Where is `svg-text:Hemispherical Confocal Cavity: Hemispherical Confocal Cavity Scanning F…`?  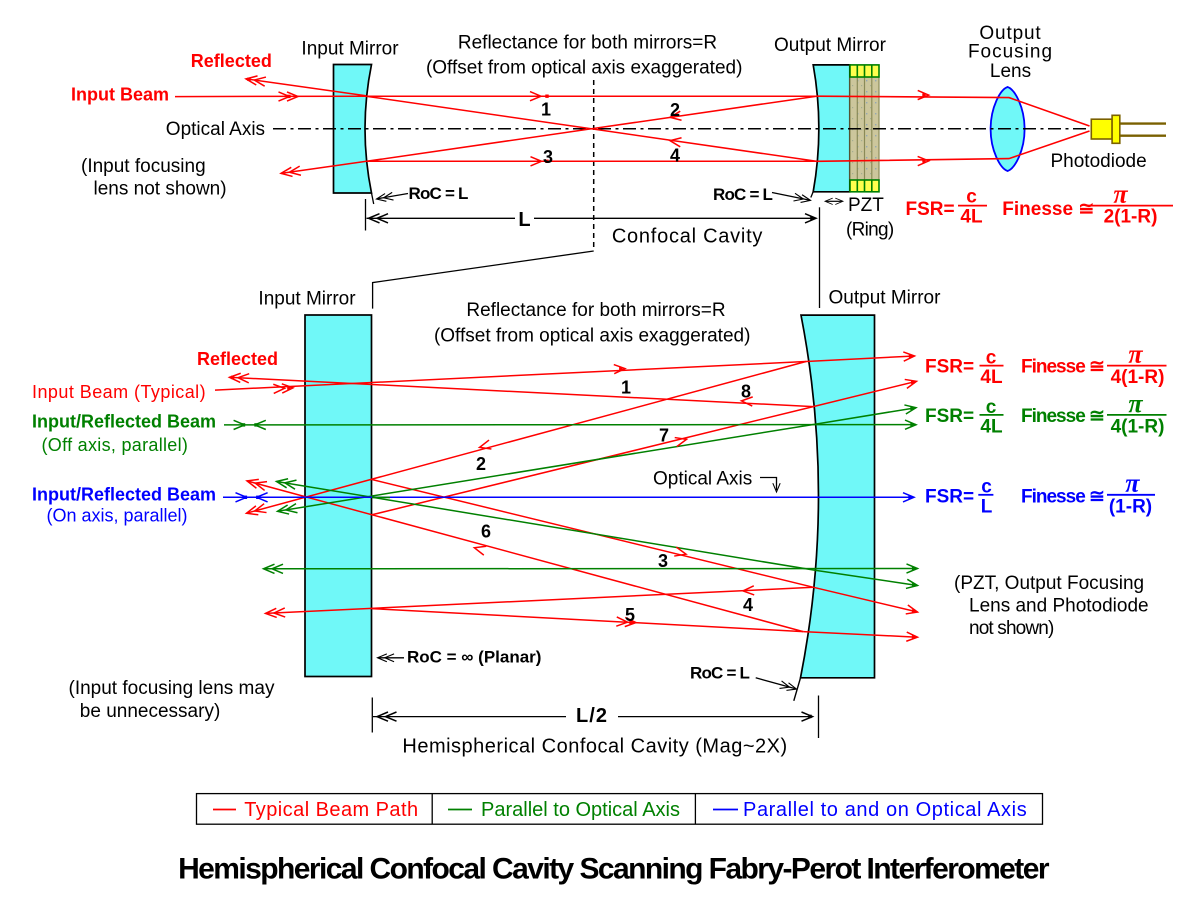 svg-text:Hemispherical Confocal Cavity: Hemispherical Confocal Cavity Scanning F… is located at coordinates (614, 869).